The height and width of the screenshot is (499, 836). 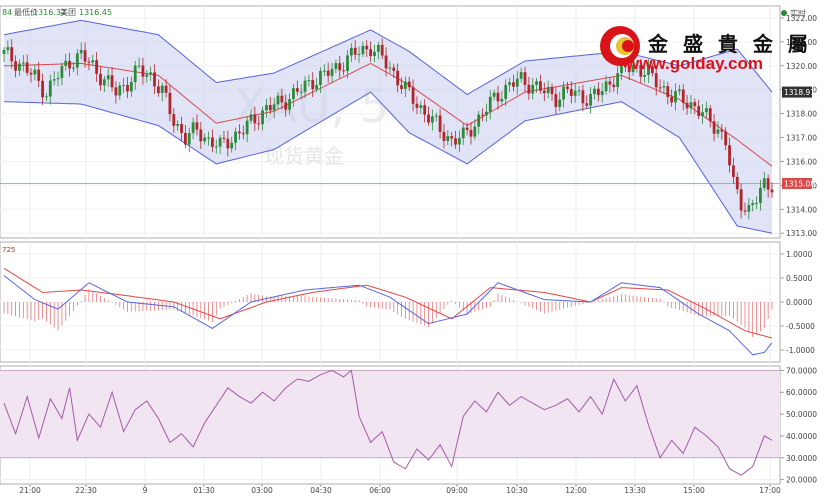 I want to click on rsi-ytick-label: 70.0000, so click(x=801, y=370).